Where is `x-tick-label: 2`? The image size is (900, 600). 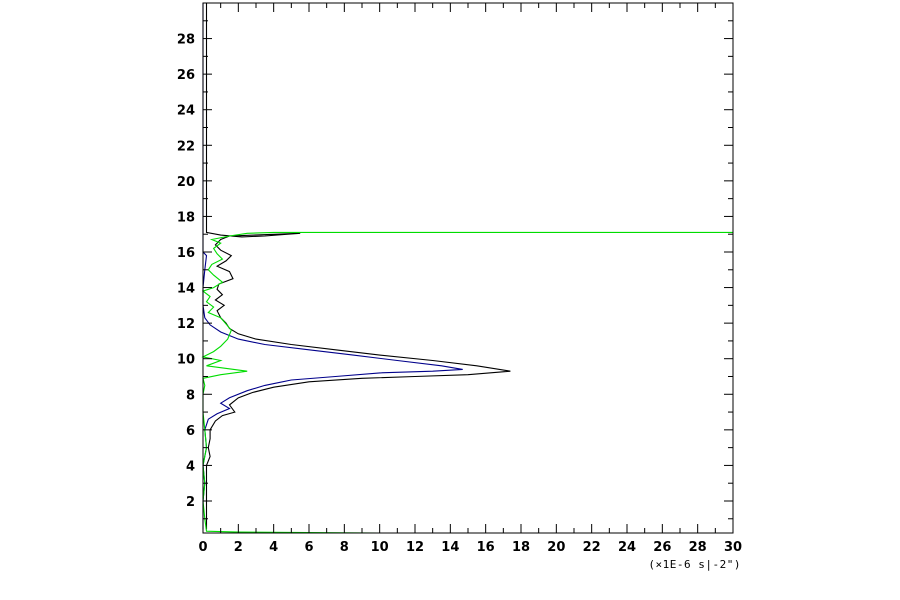
x-tick-label: 2 is located at coordinates (238, 547).